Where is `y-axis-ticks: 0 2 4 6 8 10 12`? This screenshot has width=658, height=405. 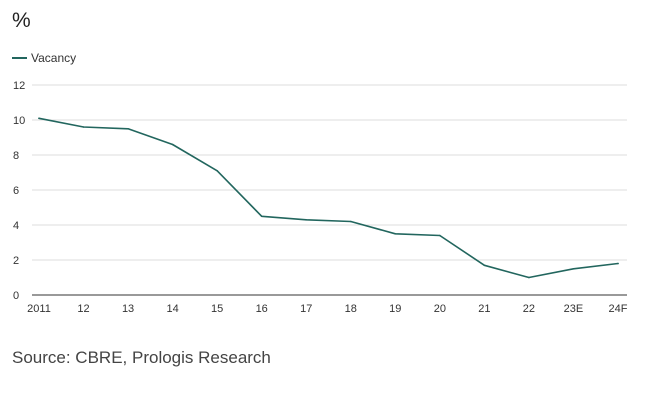 y-axis-ticks: 0 2 4 6 8 10 12 is located at coordinates (19, 191).